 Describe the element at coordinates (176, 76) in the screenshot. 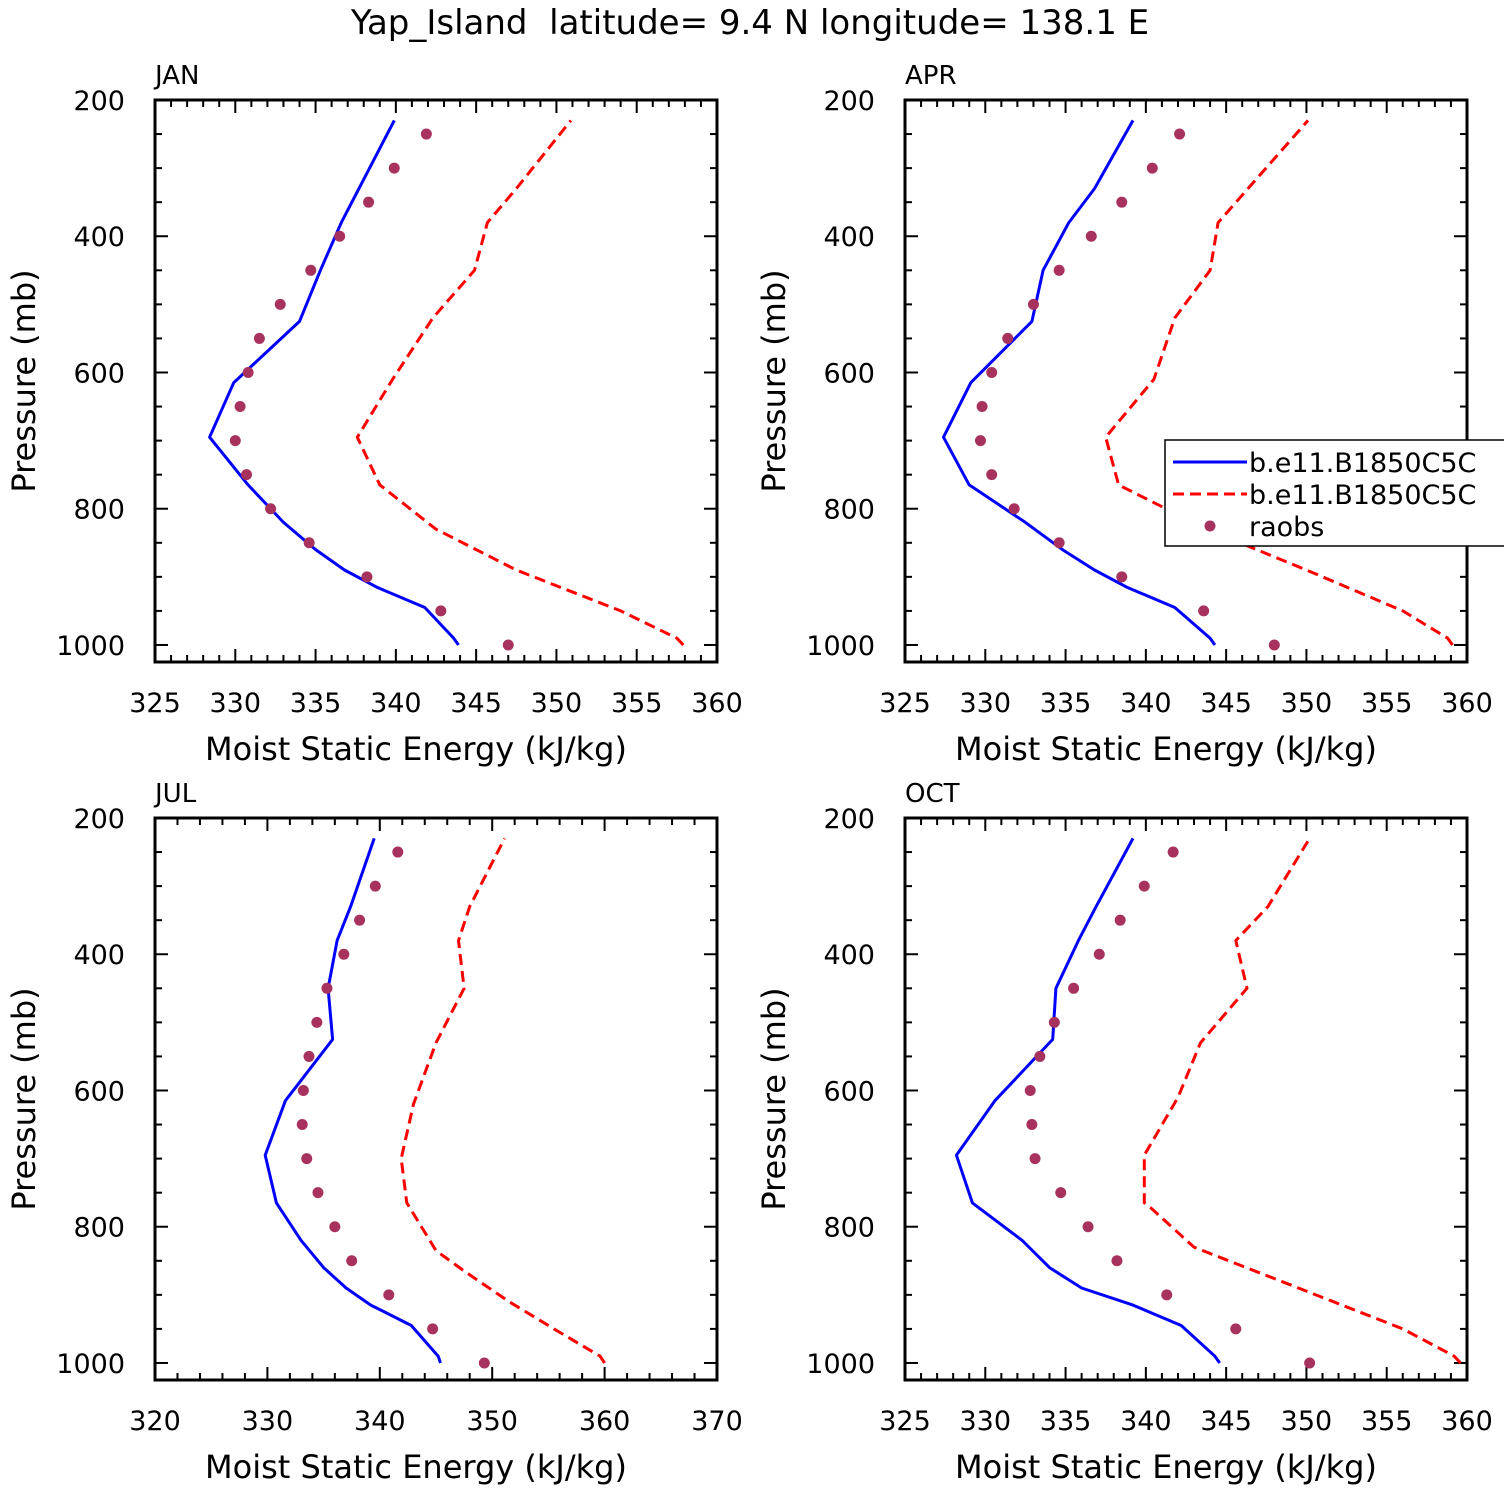

I see `panel-label-jan: JAN` at that location.